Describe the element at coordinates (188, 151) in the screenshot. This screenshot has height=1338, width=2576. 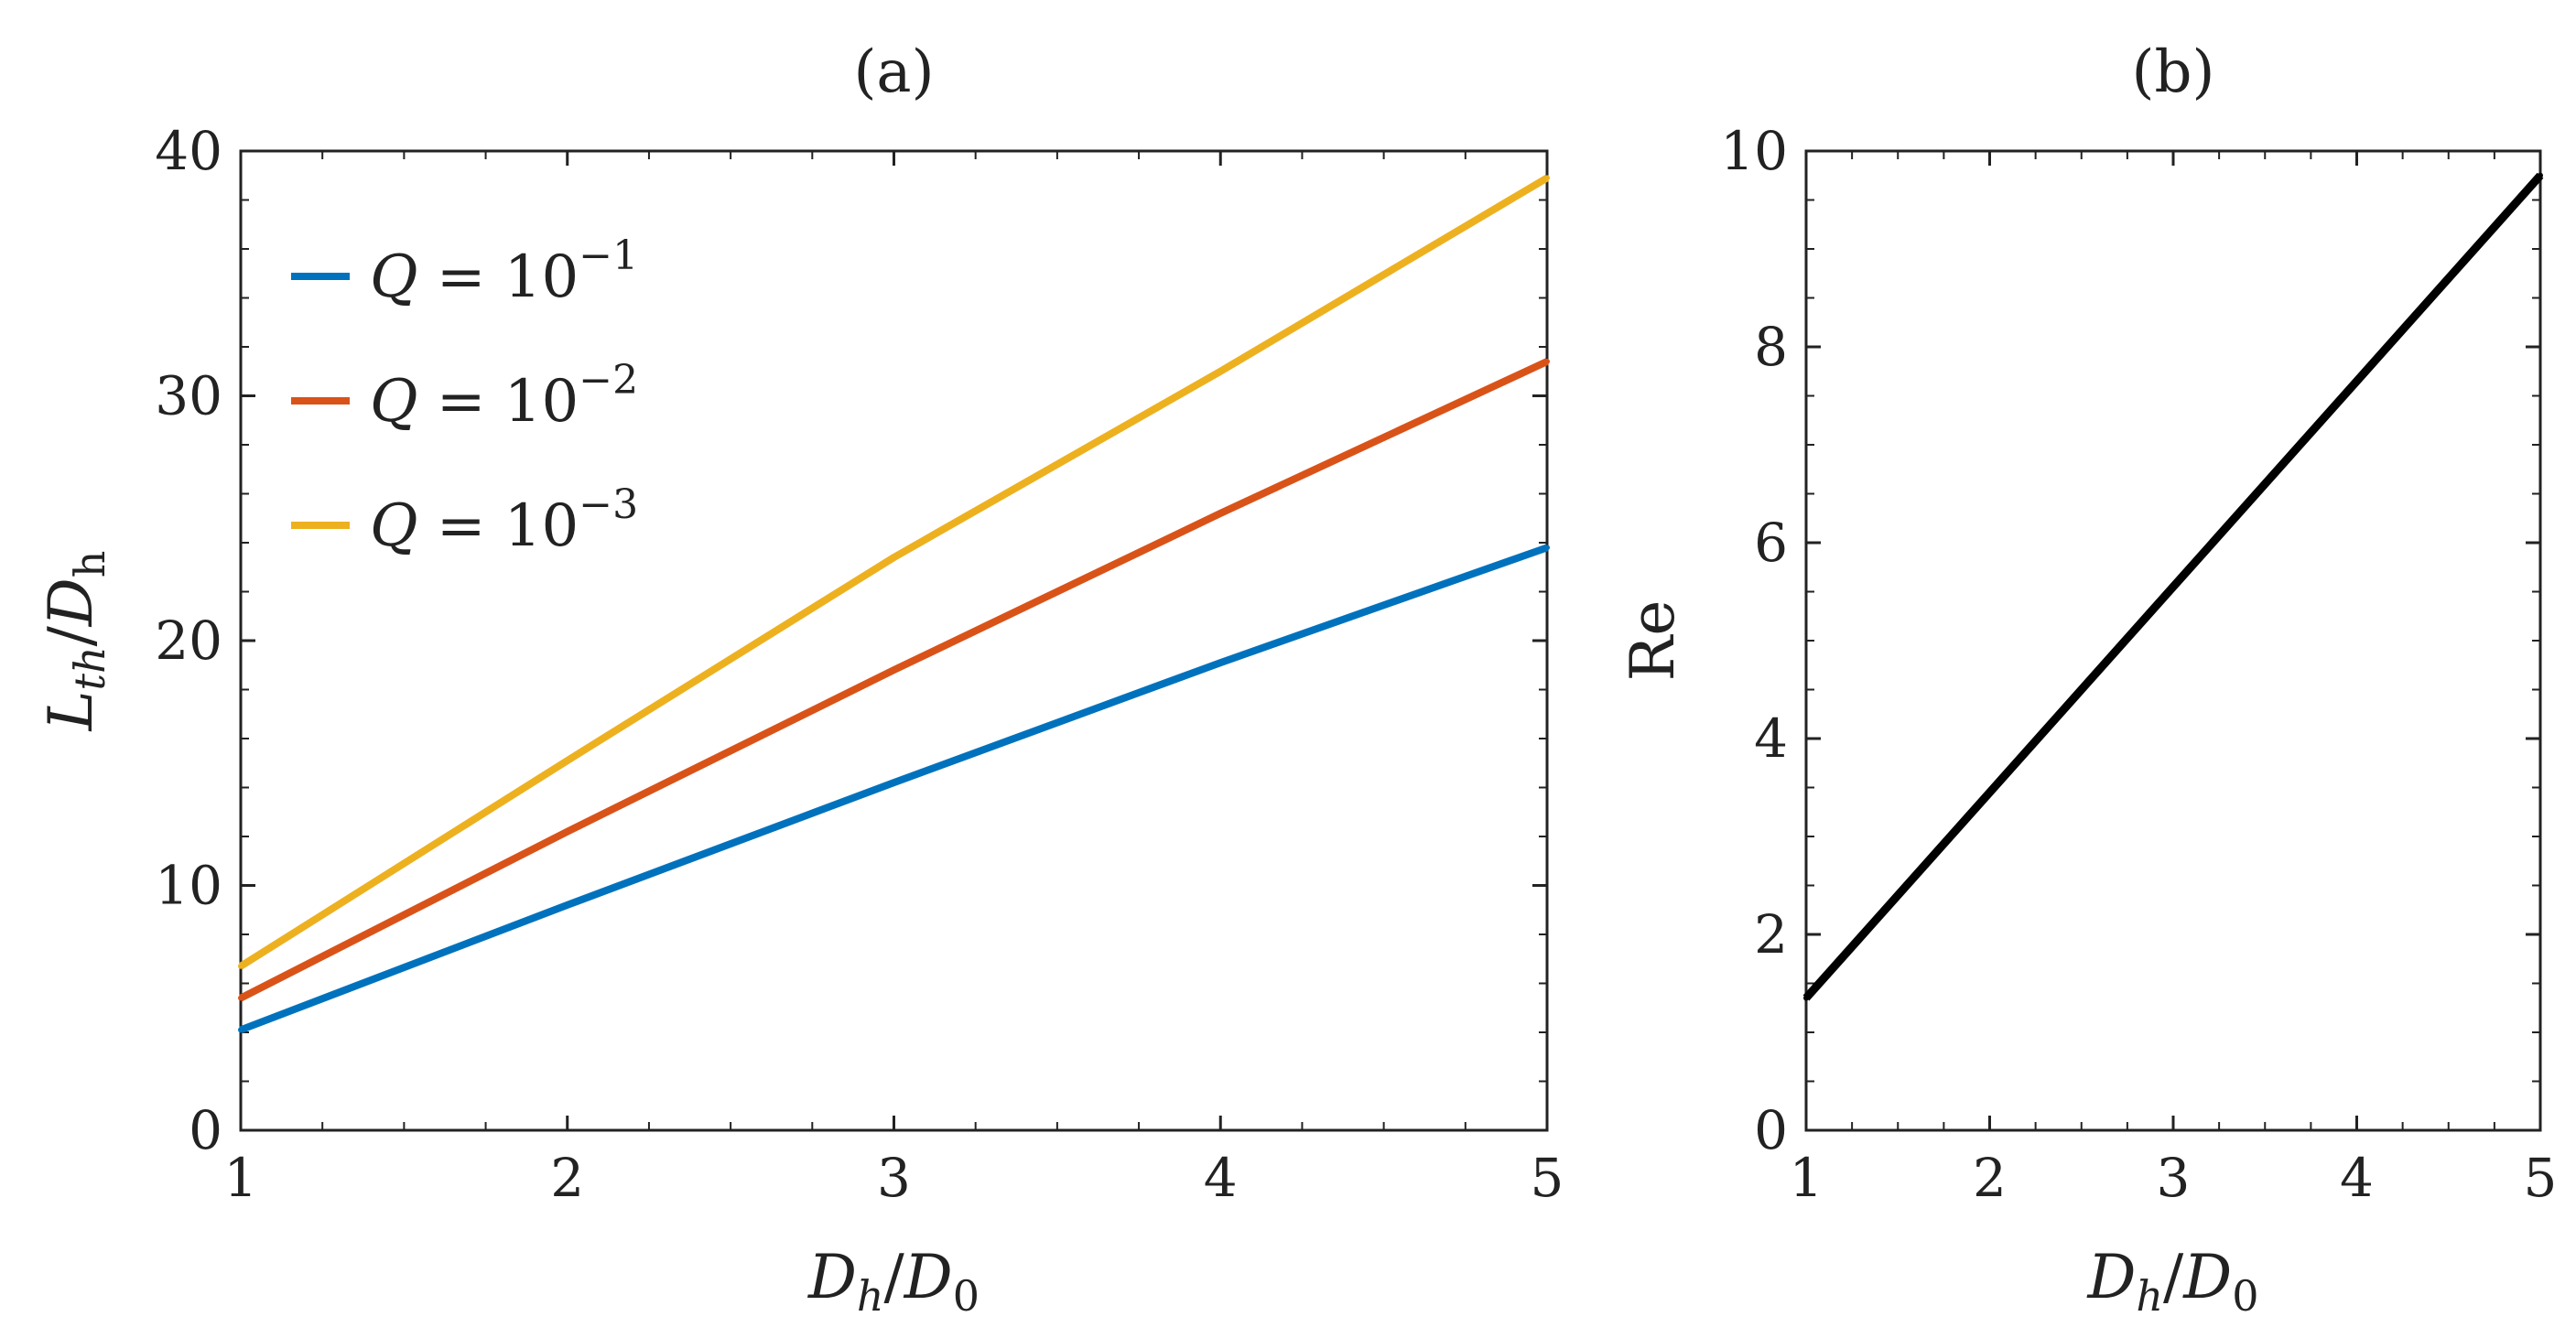
I see `y-tick-label: 40` at that location.